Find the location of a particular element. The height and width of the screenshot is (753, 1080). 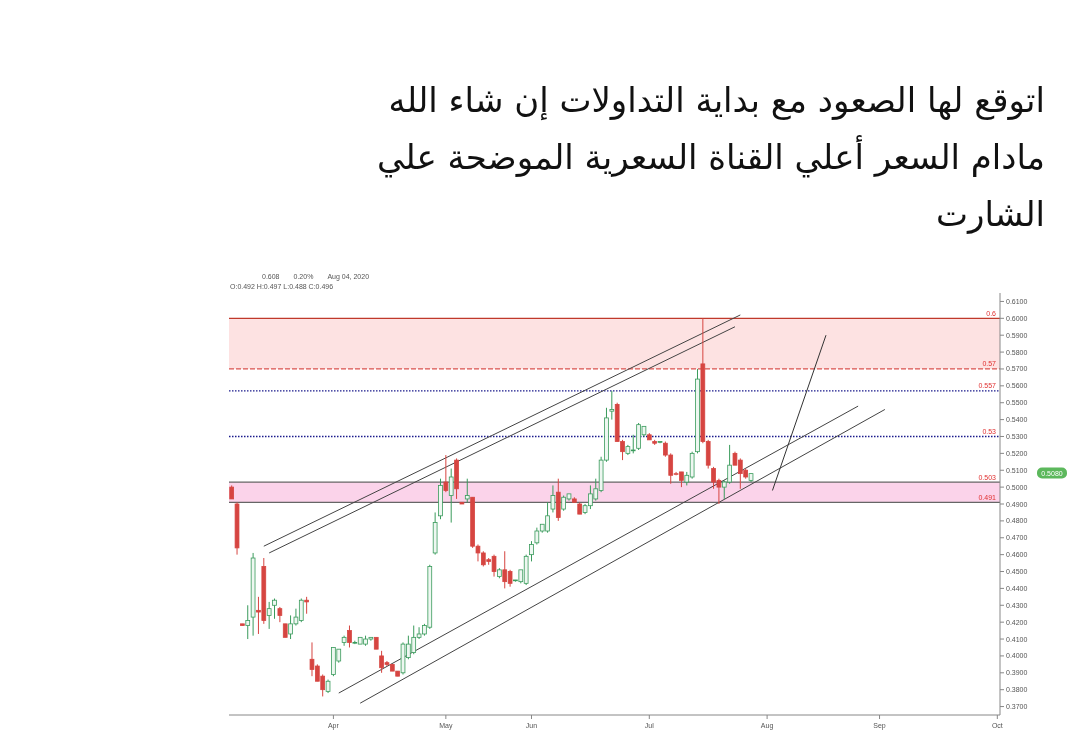

chart-title: اتوقع لها الصعود مع بداية التداولات إن شاء الله is located at coordinates (716, 100).